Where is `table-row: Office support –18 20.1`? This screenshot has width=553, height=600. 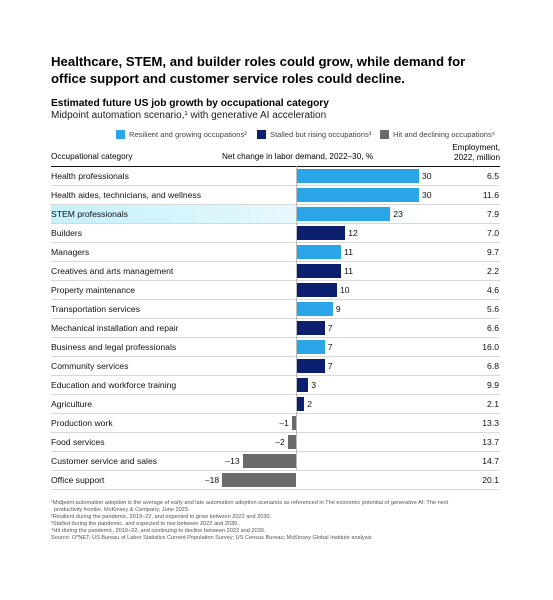 table-row: Office support –18 20.1 is located at coordinates (275, 480).